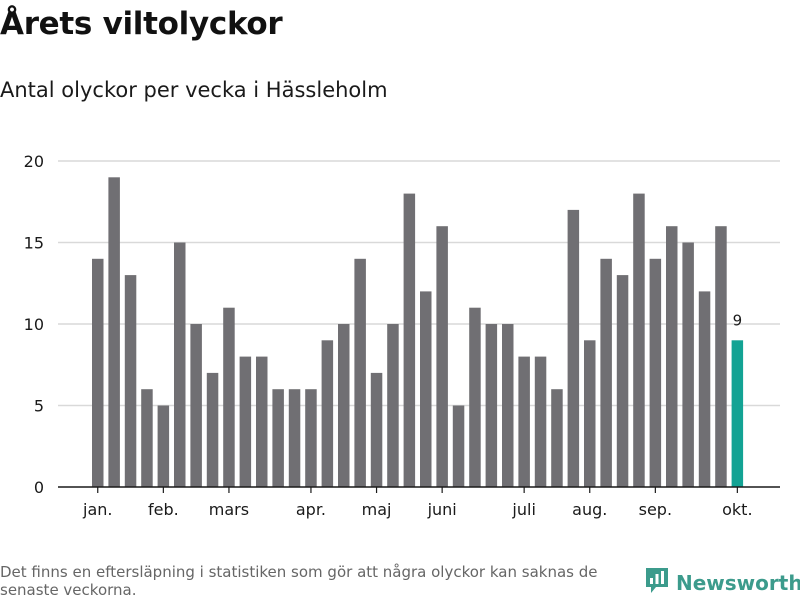 The image size is (800, 600). I want to click on x-tick-label: aug., so click(589, 509).